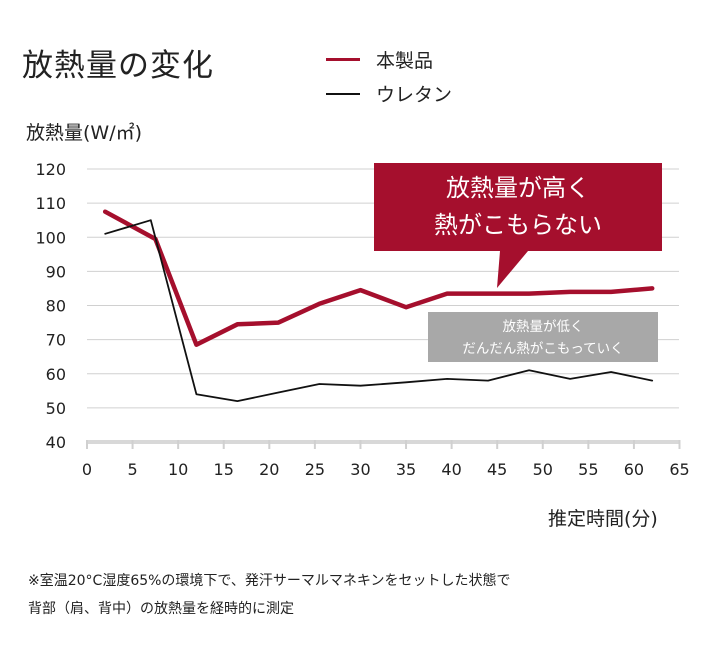  What do you see at coordinates (386, 469) in the screenshot?
I see `x-tick-labels: 0 5 10 15 20 25 30 35 40 45 50 55 60 65` at bounding box center [386, 469].